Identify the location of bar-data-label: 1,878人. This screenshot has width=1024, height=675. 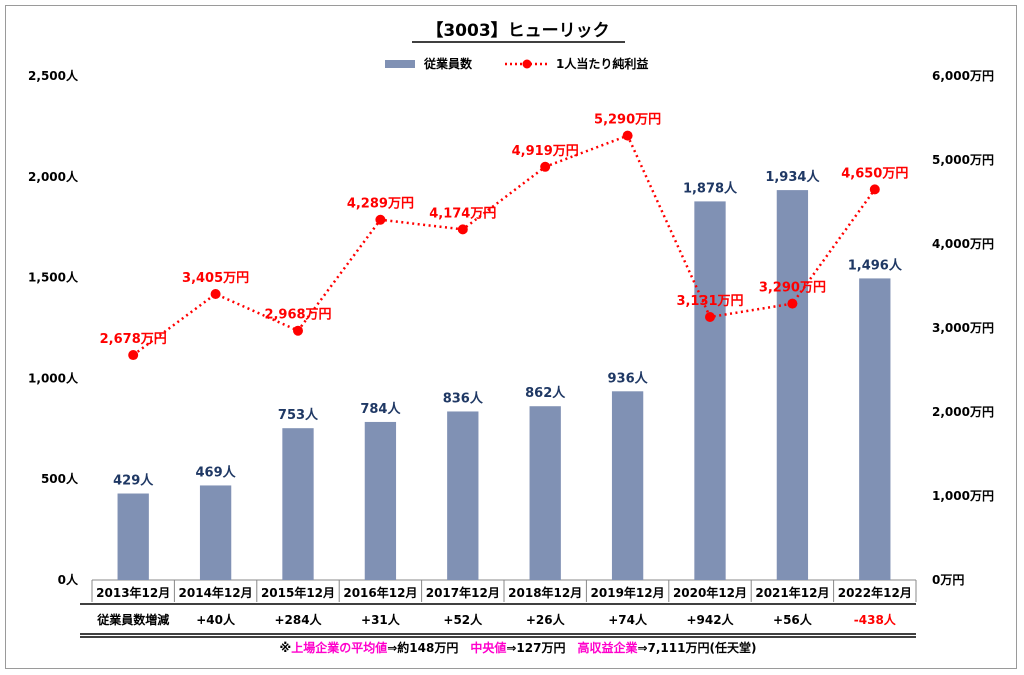
(710, 188).